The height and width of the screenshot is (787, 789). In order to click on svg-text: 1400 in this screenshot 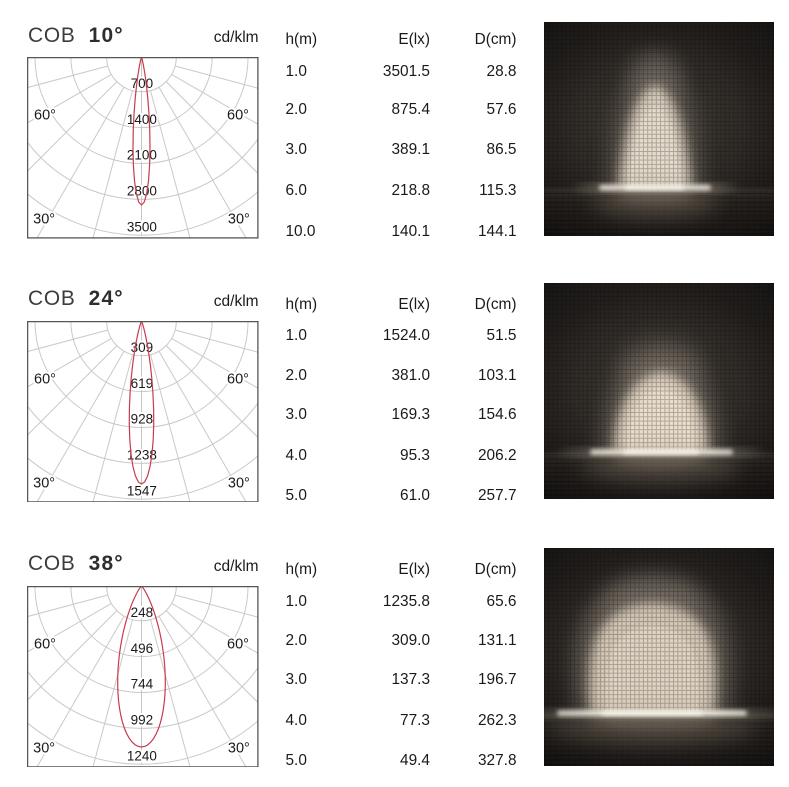, I will do `click(142, 119)`.